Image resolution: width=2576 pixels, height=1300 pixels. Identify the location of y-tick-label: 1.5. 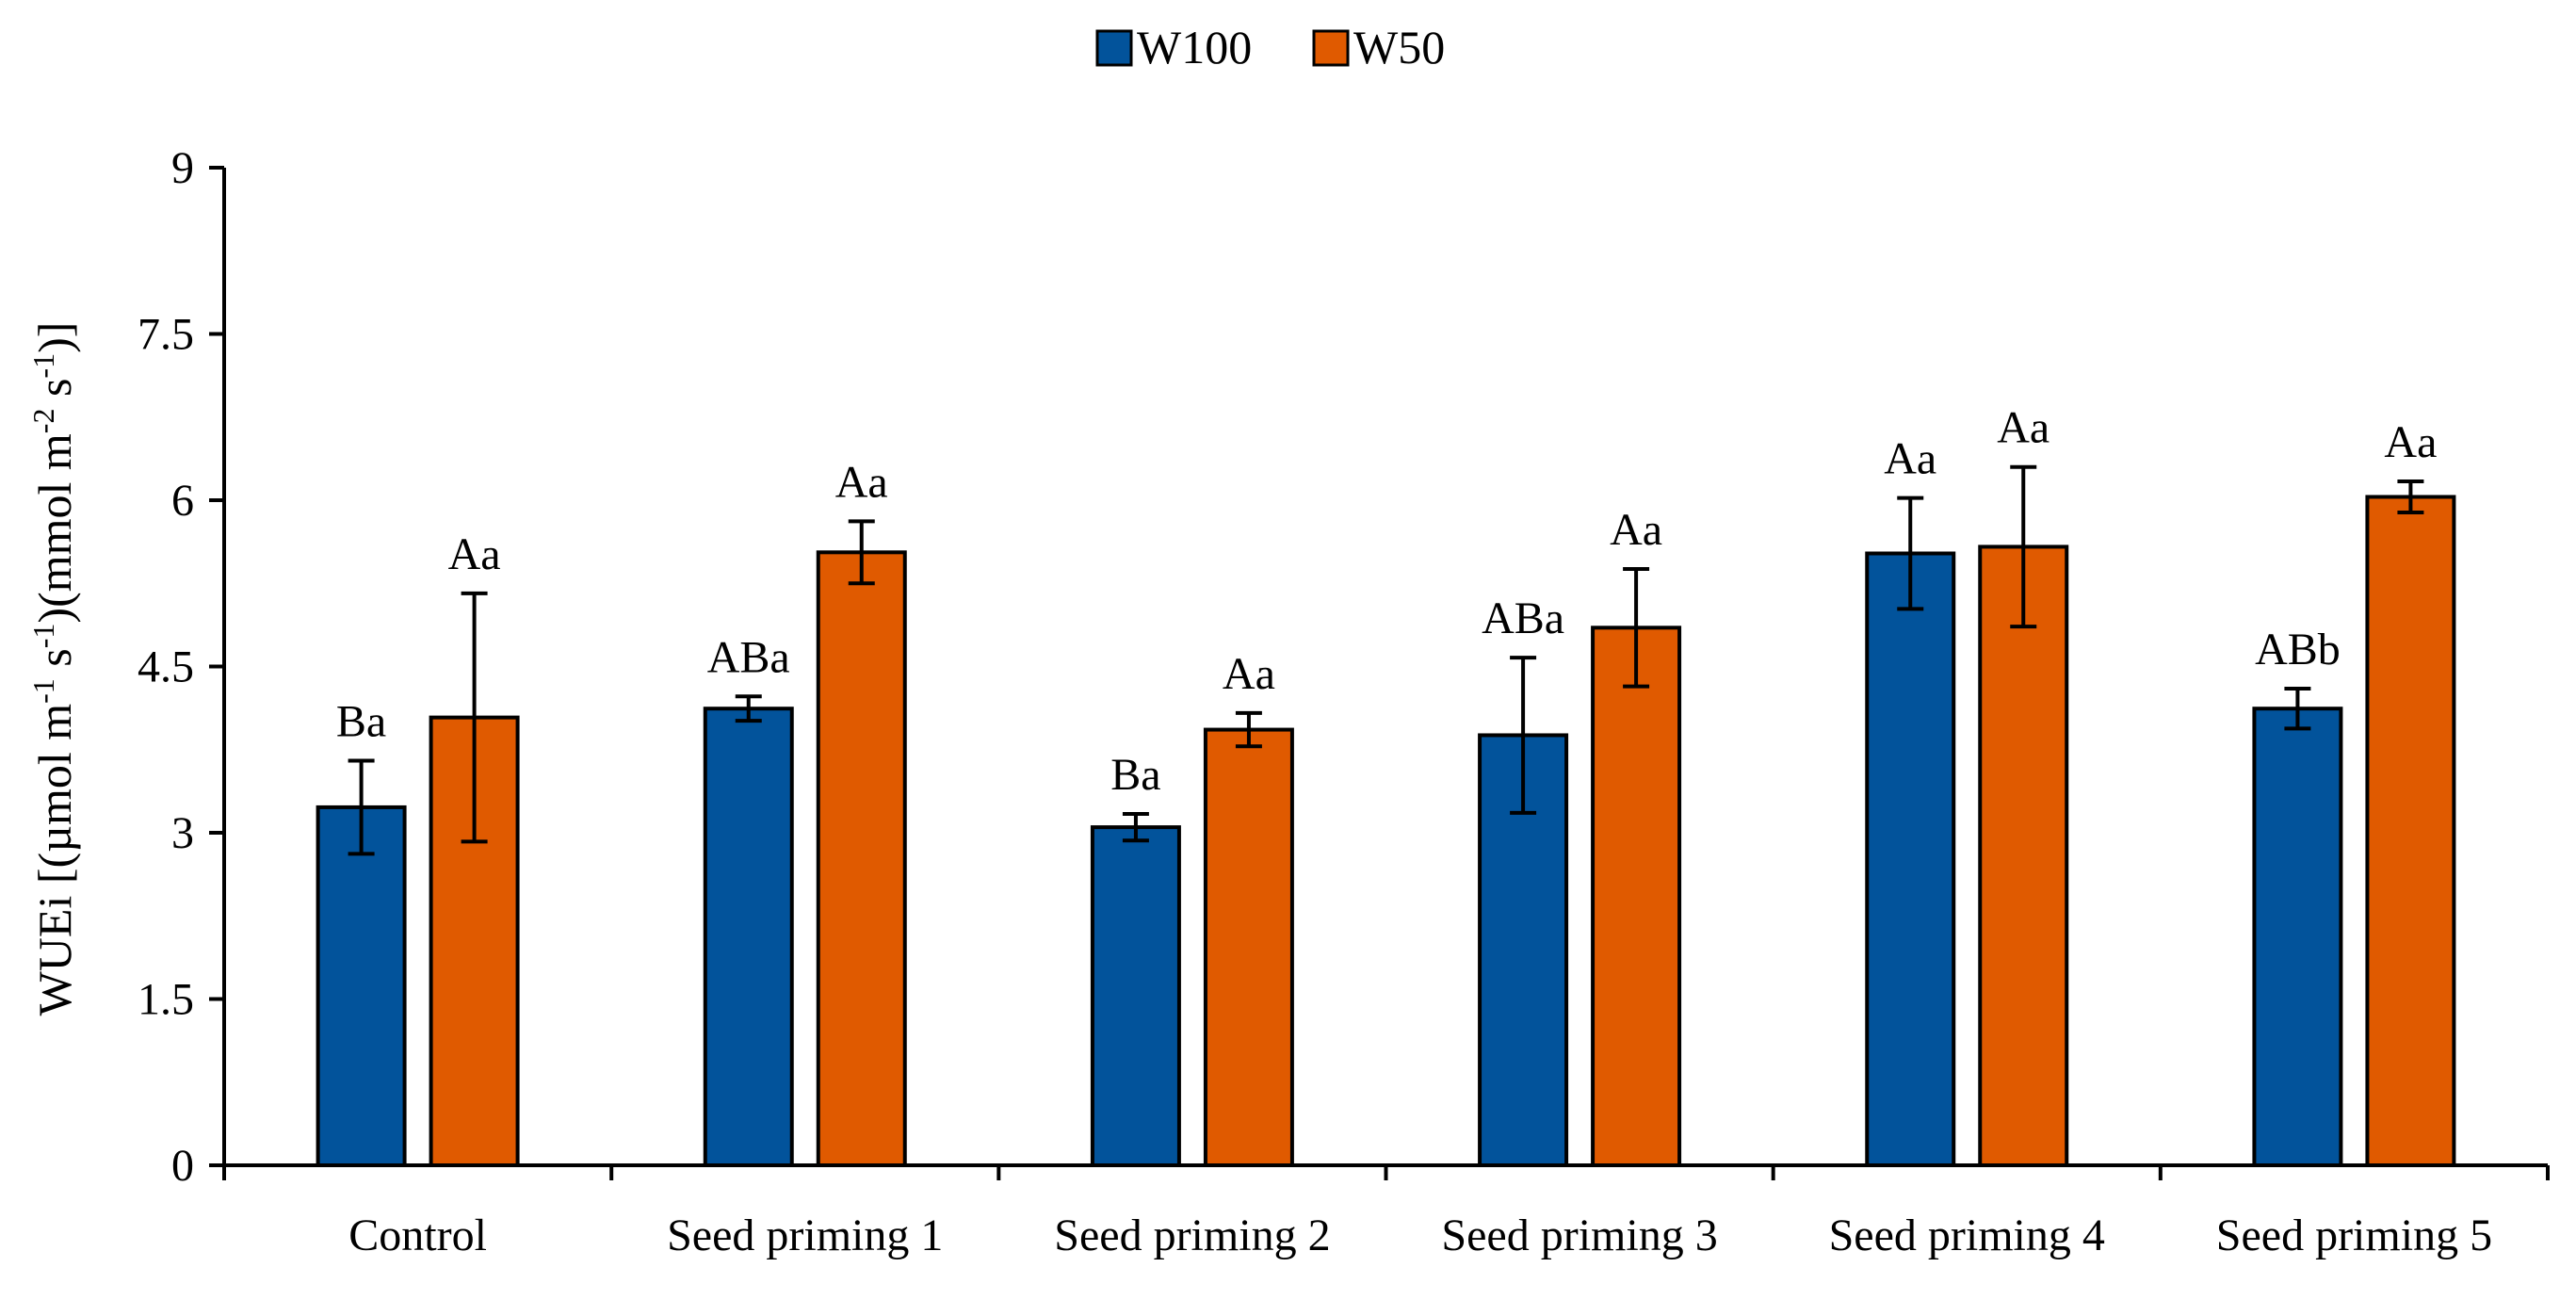
(166, 1000).